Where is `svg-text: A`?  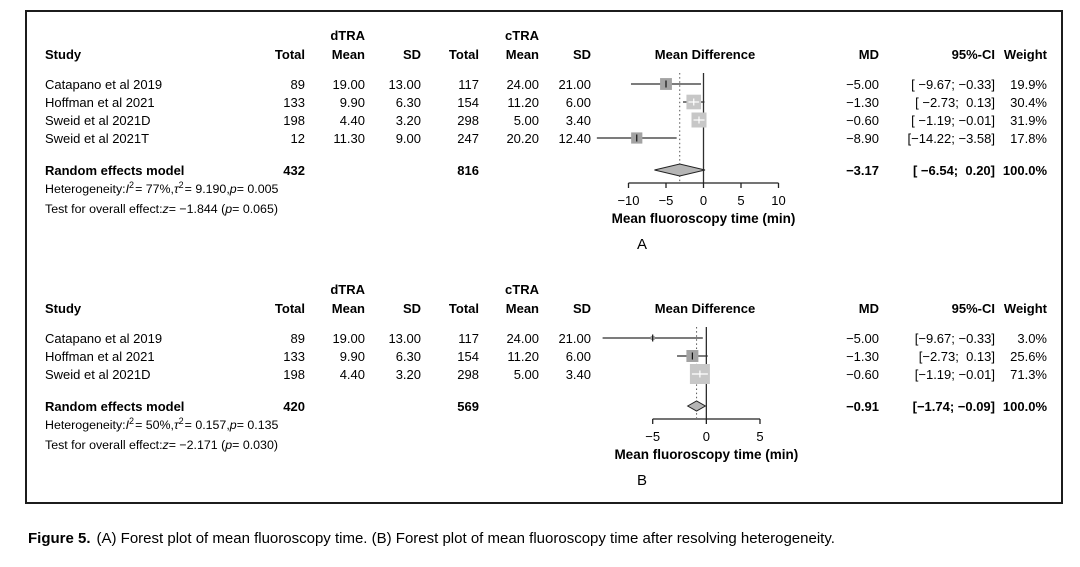 svg-text: A is located at coordinates (642, 244).